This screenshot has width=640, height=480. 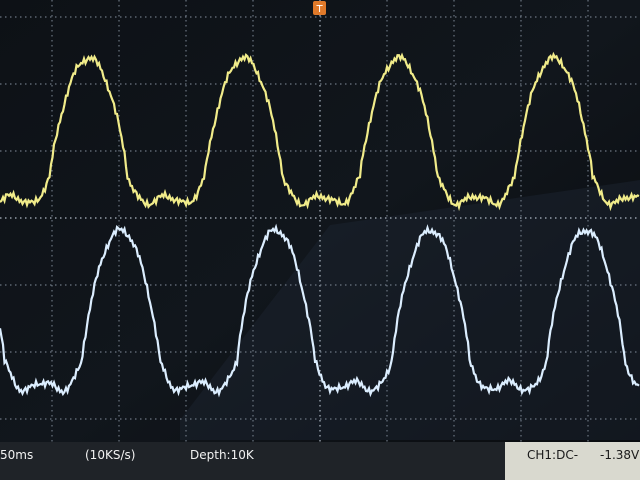 What do you see at coordinates (620, 455) in the screenshot?
I see `trigger-level: -1.38V` at bounding box center [620, 455].